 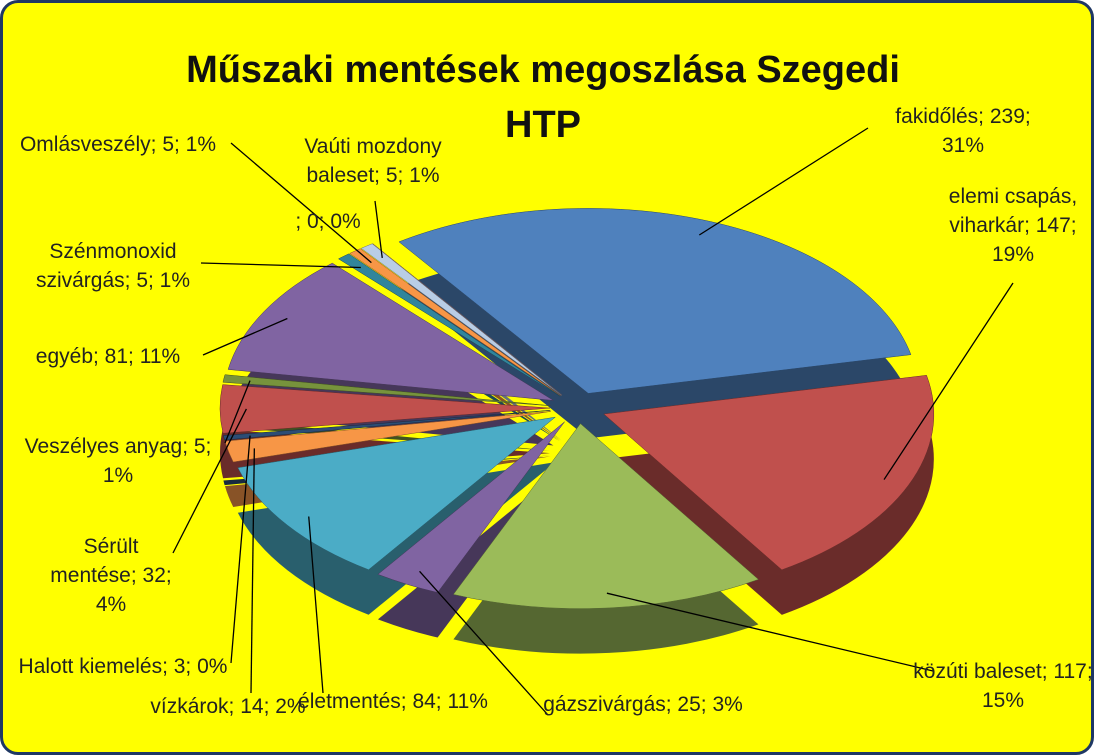 What do you see at coordinates (113, 266) in the screenshot?
I see `data-label: Szénmonoxid szivárgás; 5; 1%` at bounding box center [113, 266].